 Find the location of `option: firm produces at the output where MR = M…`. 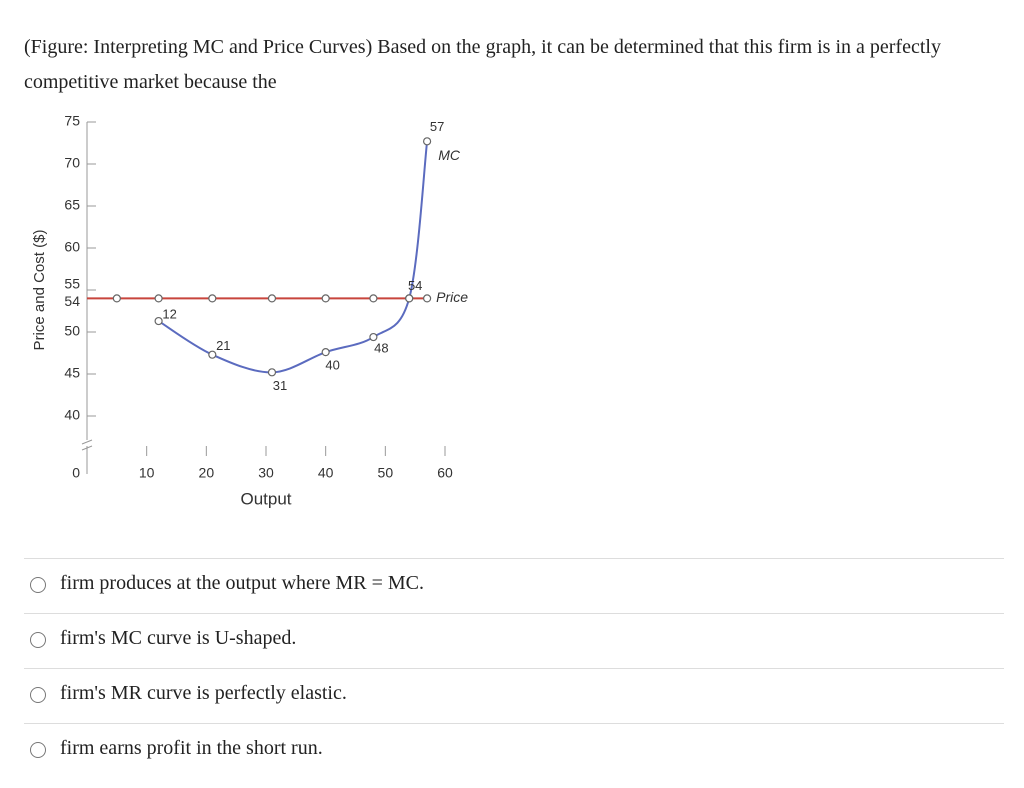

option: firm produces at the output where MR = M… is located at coordinates (514, 586).